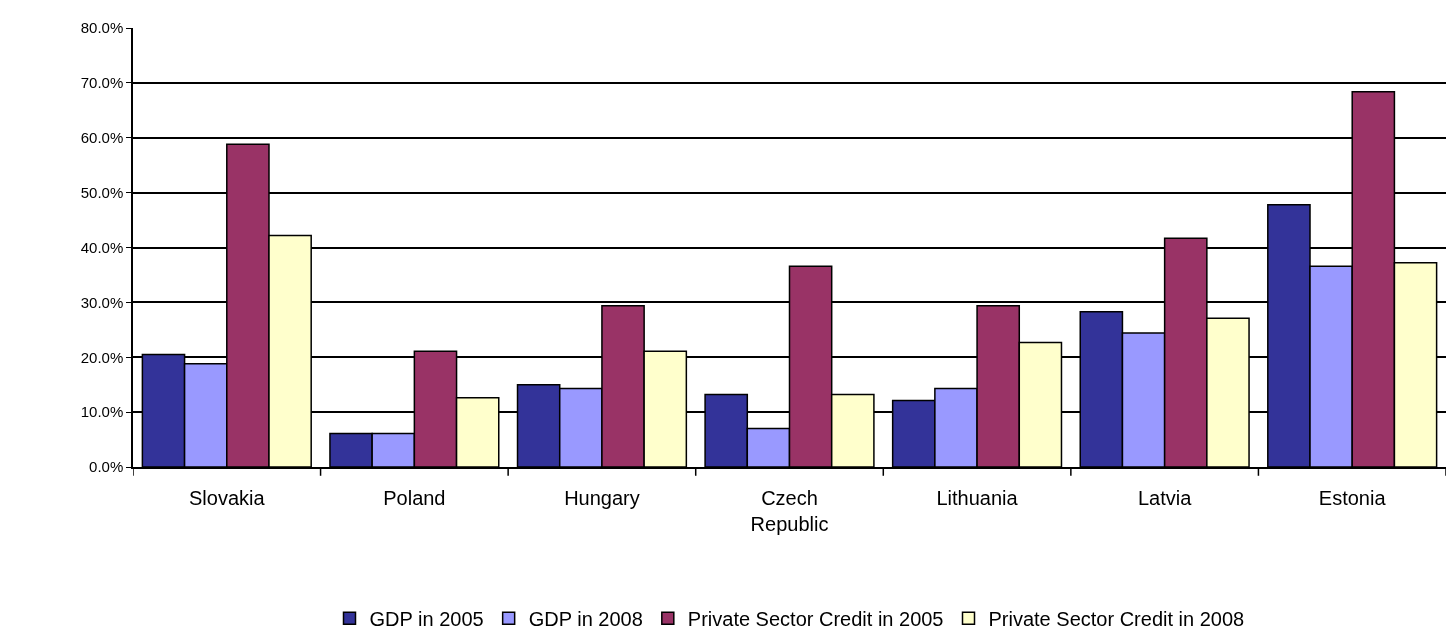 The image size is (1448, 640). Describe the element at coordinates (227, 497) in the screenshot. I see `x-tick-label: Slovakia` at that location.